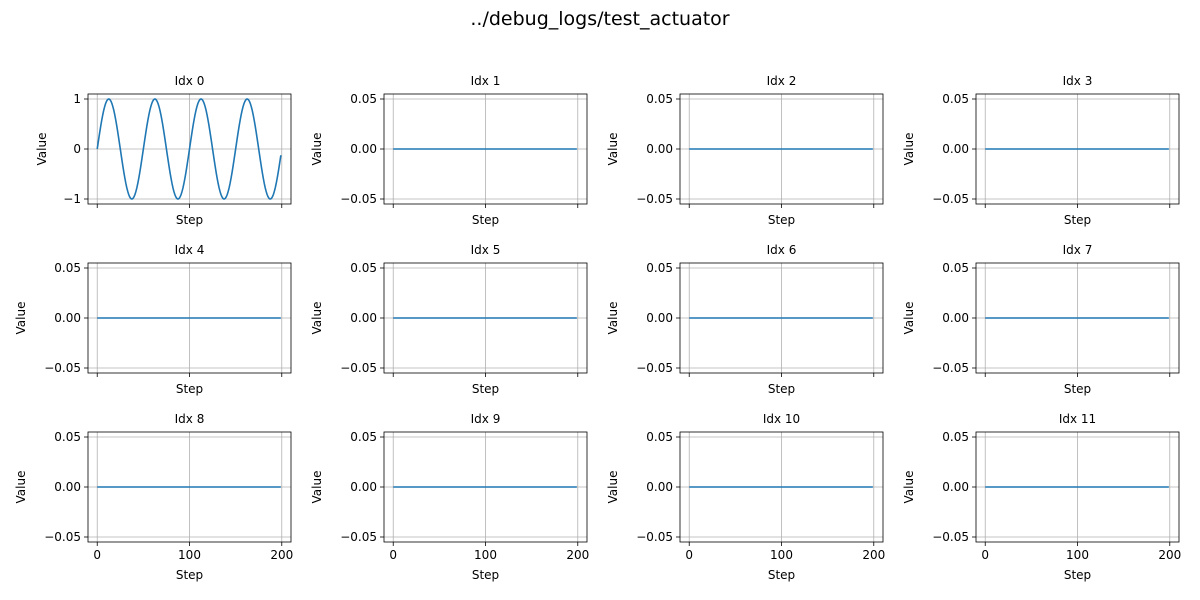 The width and height of the screenshot is (1200, 600). What do you see at coordinates (77, 99) in the screenshot?
I see `y-tick-label: 1` at bounding box center [77, 99].